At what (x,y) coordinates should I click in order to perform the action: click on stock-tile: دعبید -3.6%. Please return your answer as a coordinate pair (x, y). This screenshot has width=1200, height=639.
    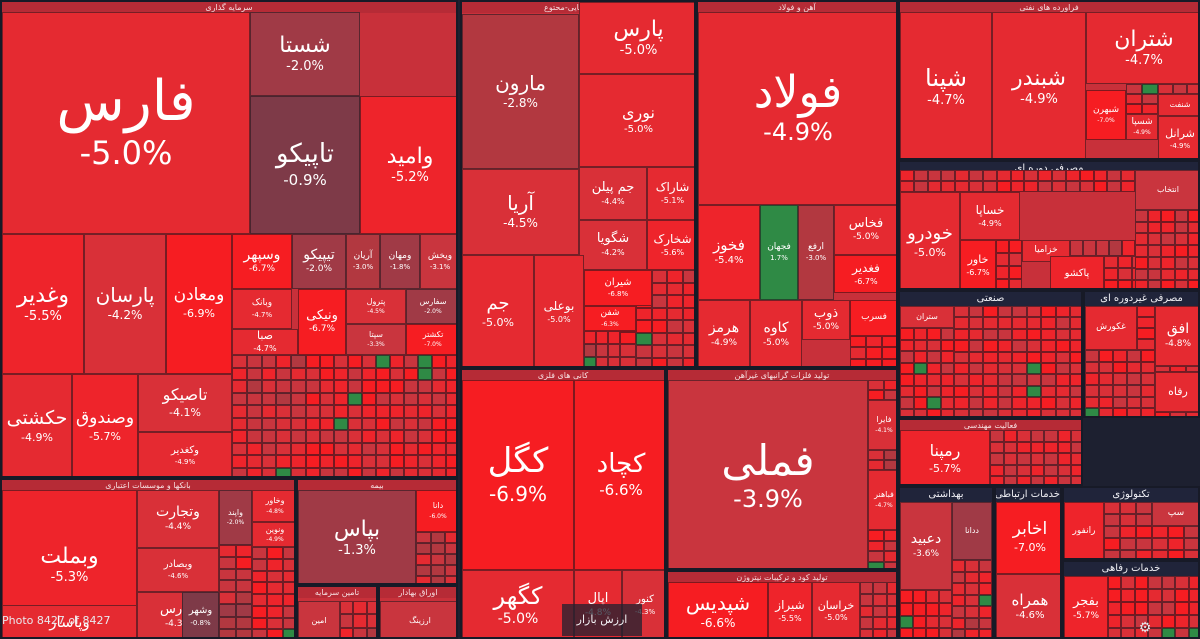
    Looking at the image, I should click on (926, 546).